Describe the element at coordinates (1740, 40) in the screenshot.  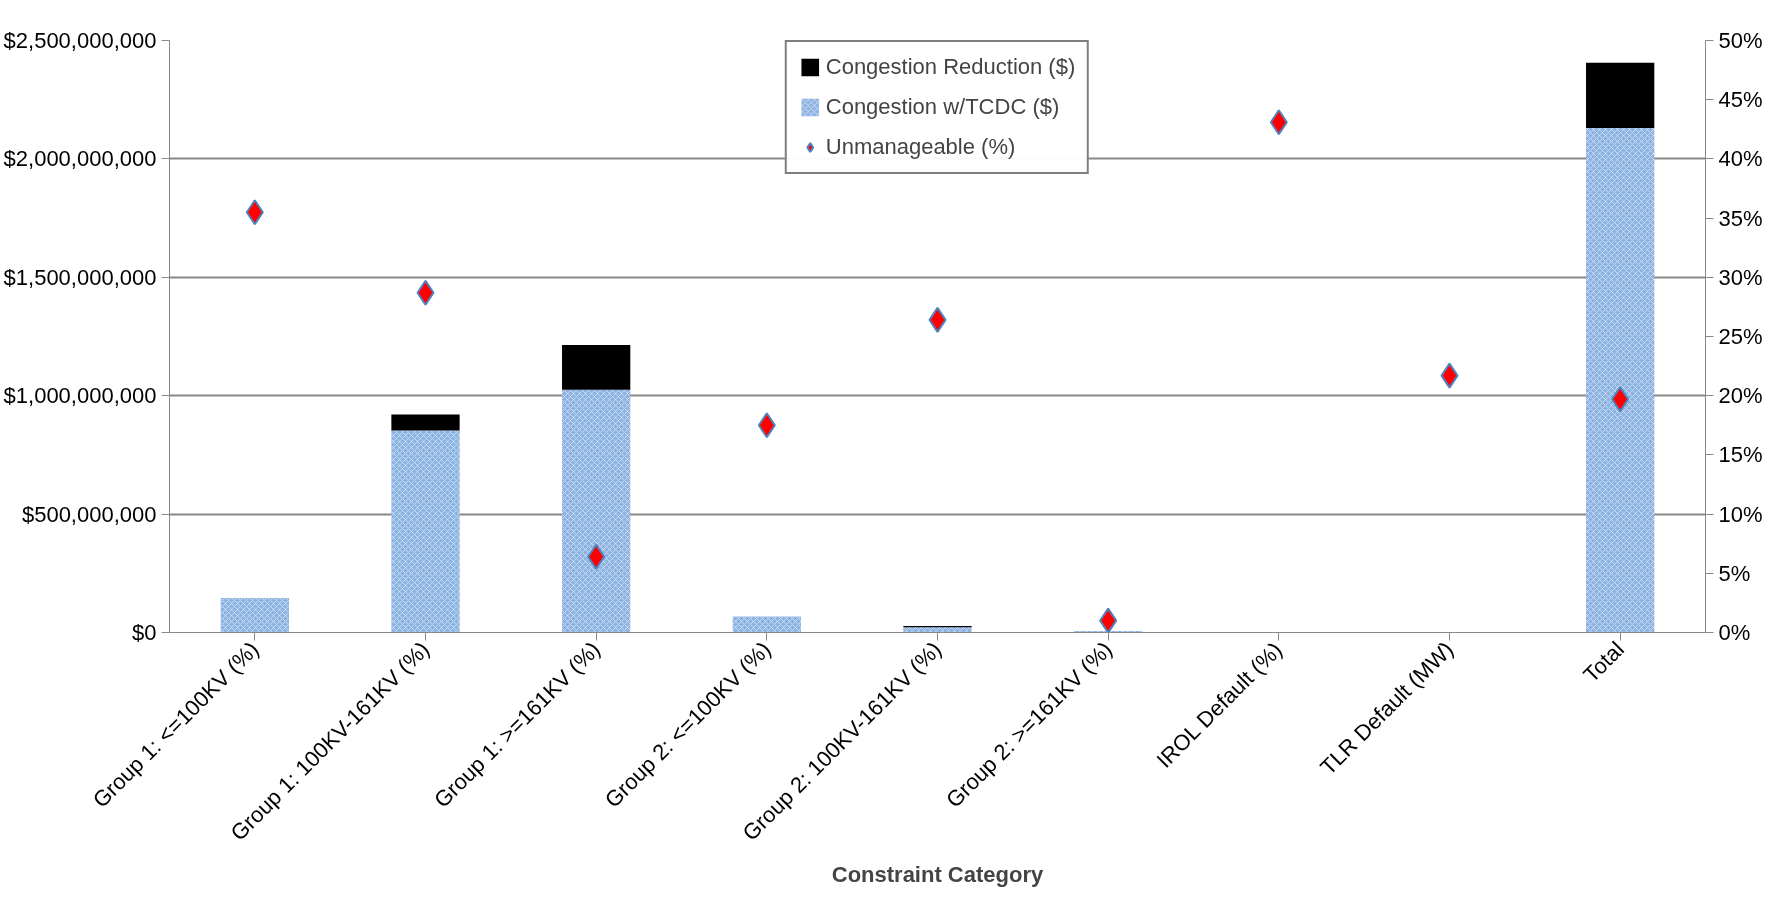
I see `y2-tick-label: 50%` at that location.